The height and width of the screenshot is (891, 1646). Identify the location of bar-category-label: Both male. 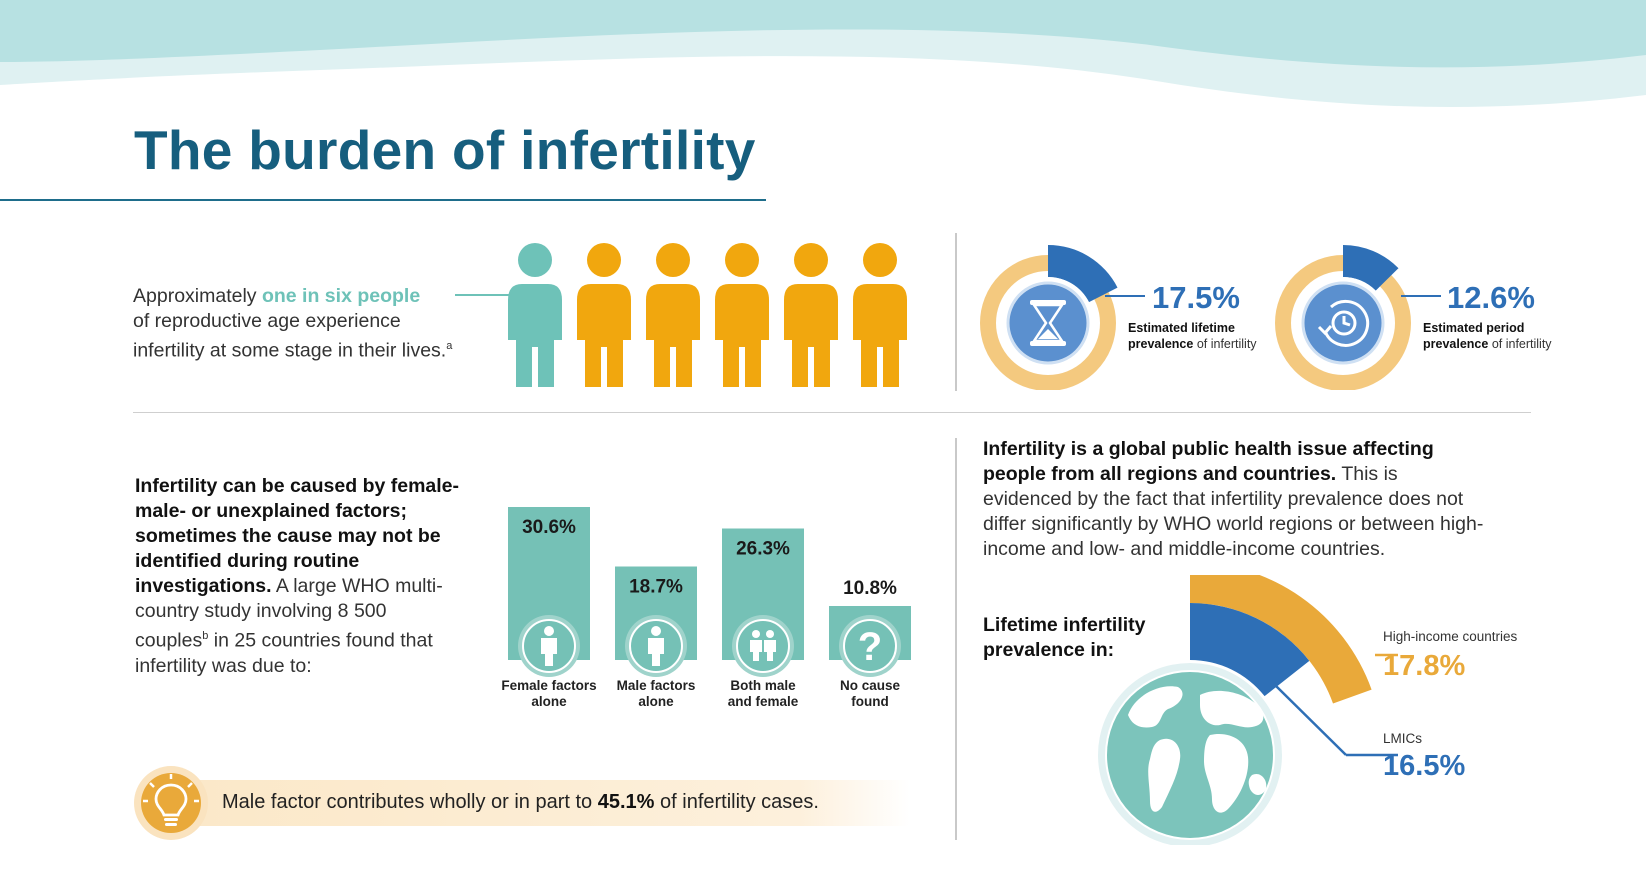
(763, 685).